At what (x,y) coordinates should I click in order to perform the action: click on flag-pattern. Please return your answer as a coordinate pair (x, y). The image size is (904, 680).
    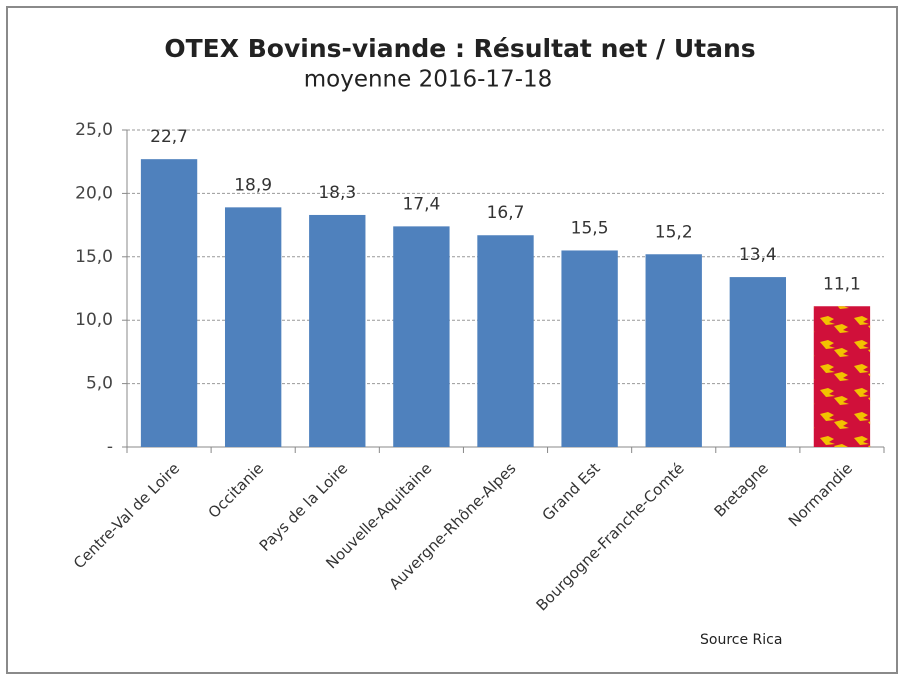
    Looking at the image, I should click on (842, 376).